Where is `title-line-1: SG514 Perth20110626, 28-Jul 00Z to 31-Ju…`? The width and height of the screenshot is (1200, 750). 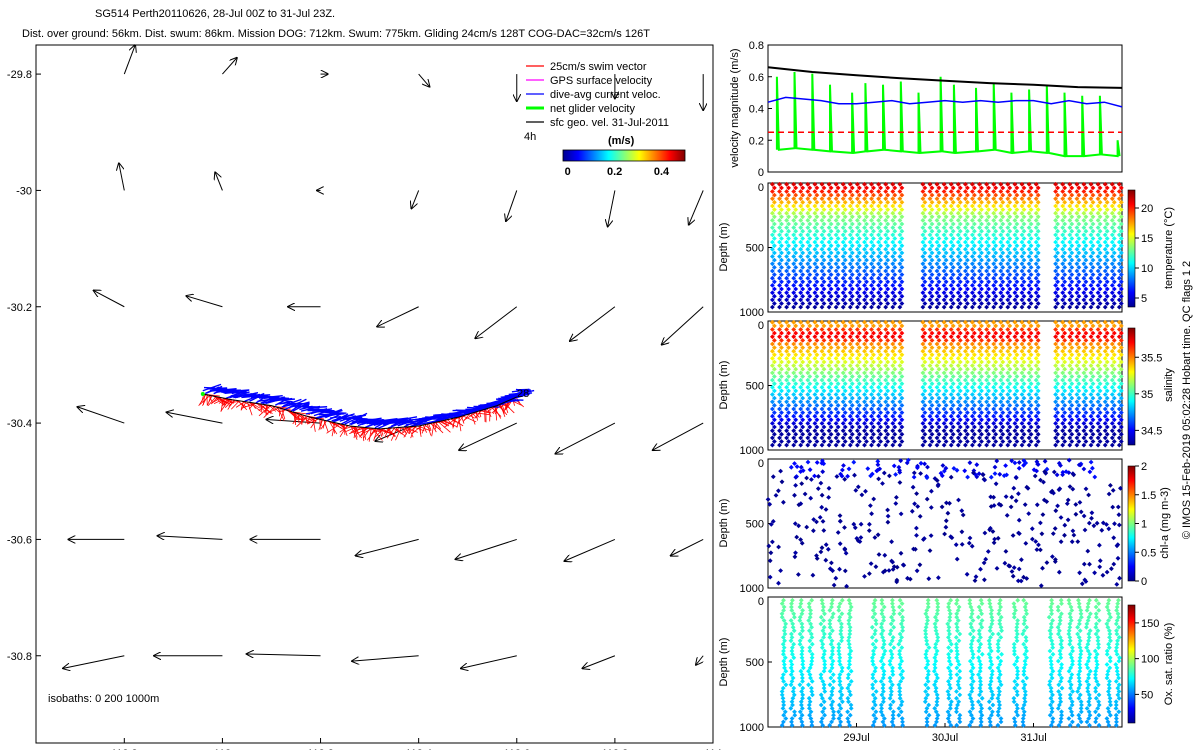 title-line-1: SG514 Perth20110626, 28-Jul 00Z to 31-Ju… is located at coordinates (215, 14).